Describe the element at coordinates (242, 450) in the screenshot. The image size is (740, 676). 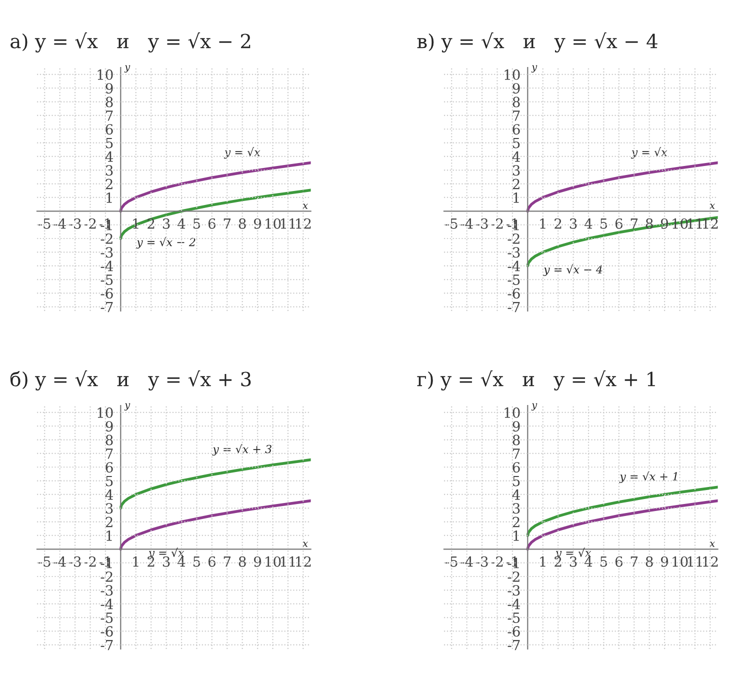
I see `series-label: y = √x + 3` at that location.